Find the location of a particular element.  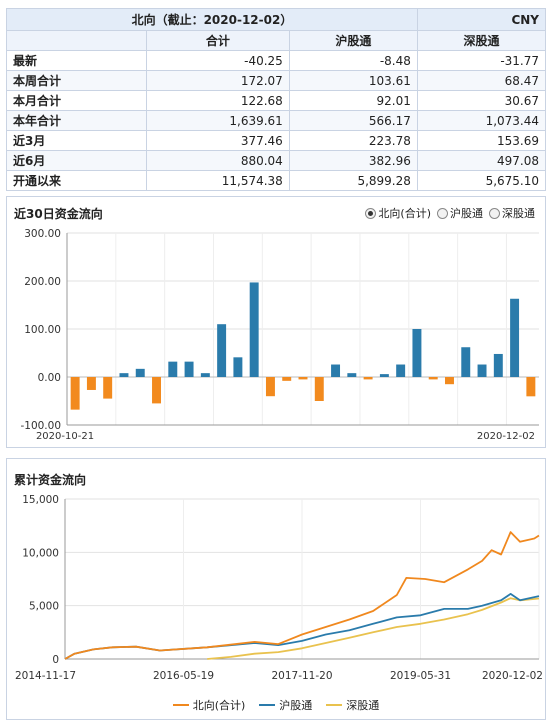

cell-sh: 5,899.28 is located at coordinates (353, 180).